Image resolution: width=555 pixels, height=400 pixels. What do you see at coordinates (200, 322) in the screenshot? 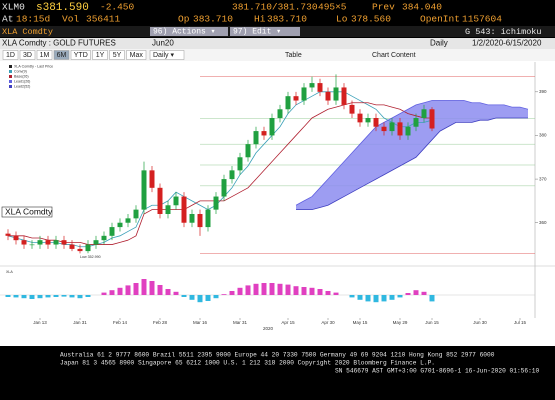
I see `x-tick-label: Mar 16` at bounding box center [200, 322].